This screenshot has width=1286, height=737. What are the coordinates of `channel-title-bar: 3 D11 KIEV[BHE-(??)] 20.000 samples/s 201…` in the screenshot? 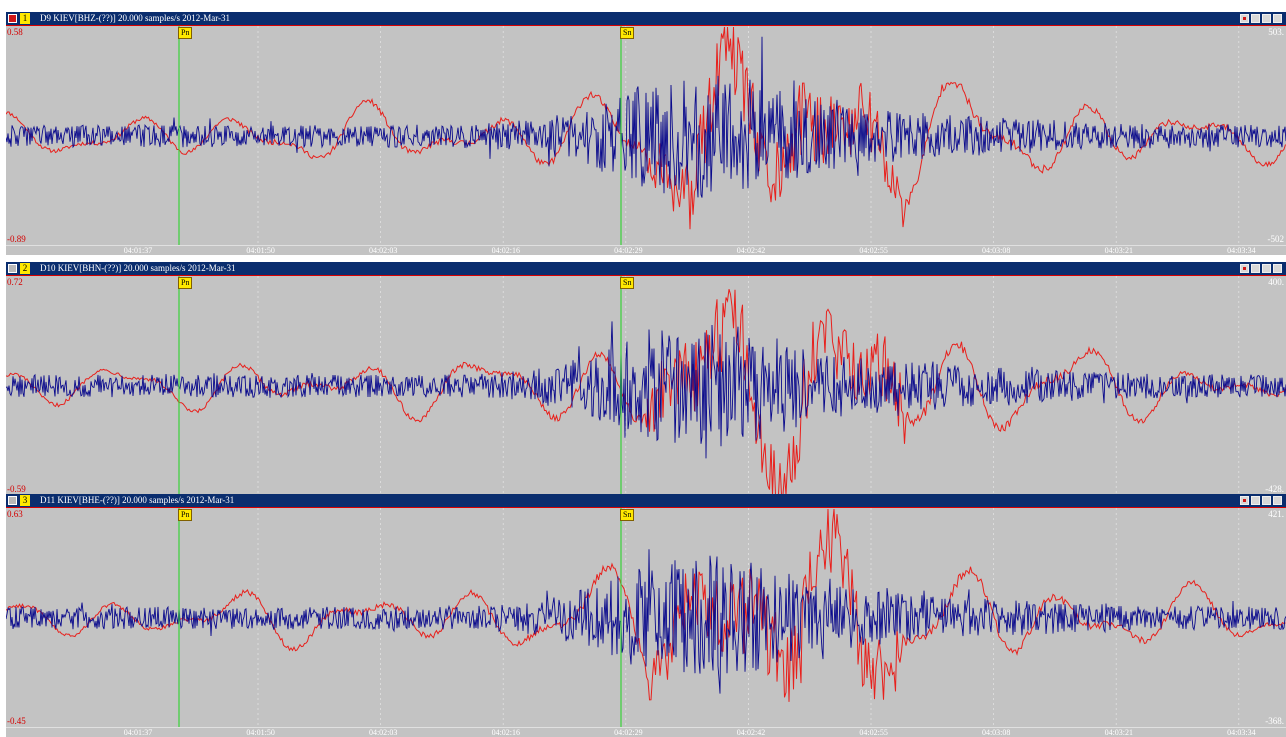 It's located at (646, 500).